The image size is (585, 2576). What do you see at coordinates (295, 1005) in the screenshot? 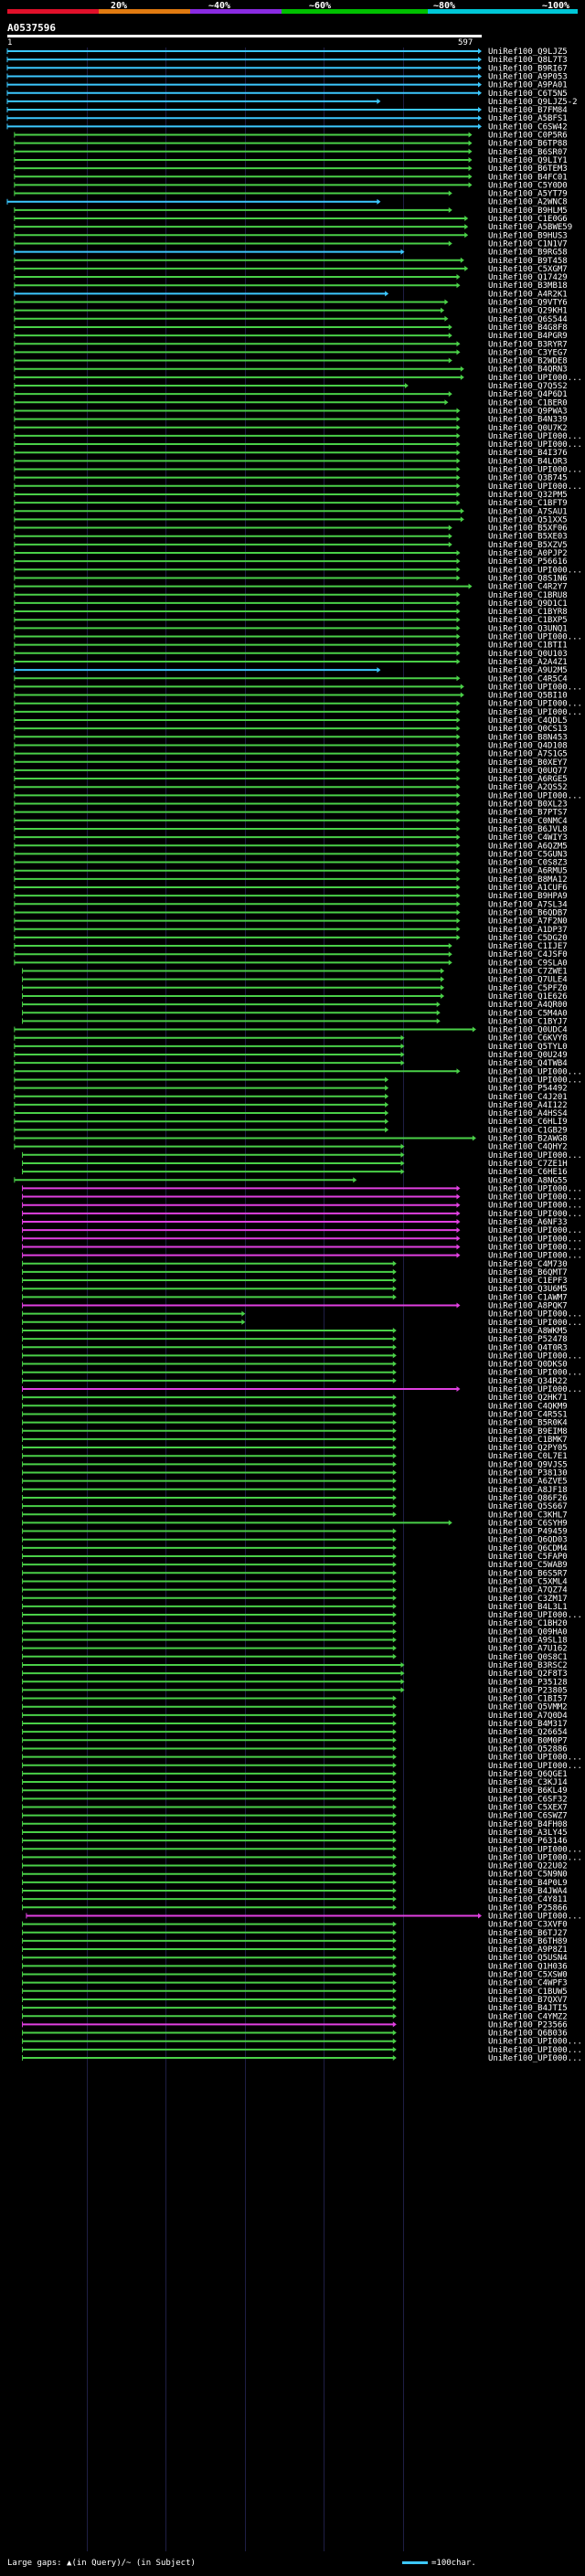
I see `hit-row: UniRef100_A4QR00` at bounding box center [295, 1005].